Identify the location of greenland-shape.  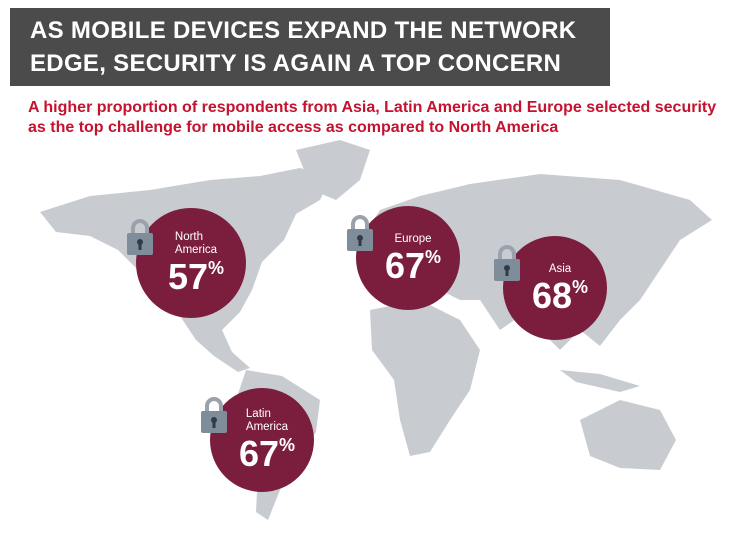
(333, 170).